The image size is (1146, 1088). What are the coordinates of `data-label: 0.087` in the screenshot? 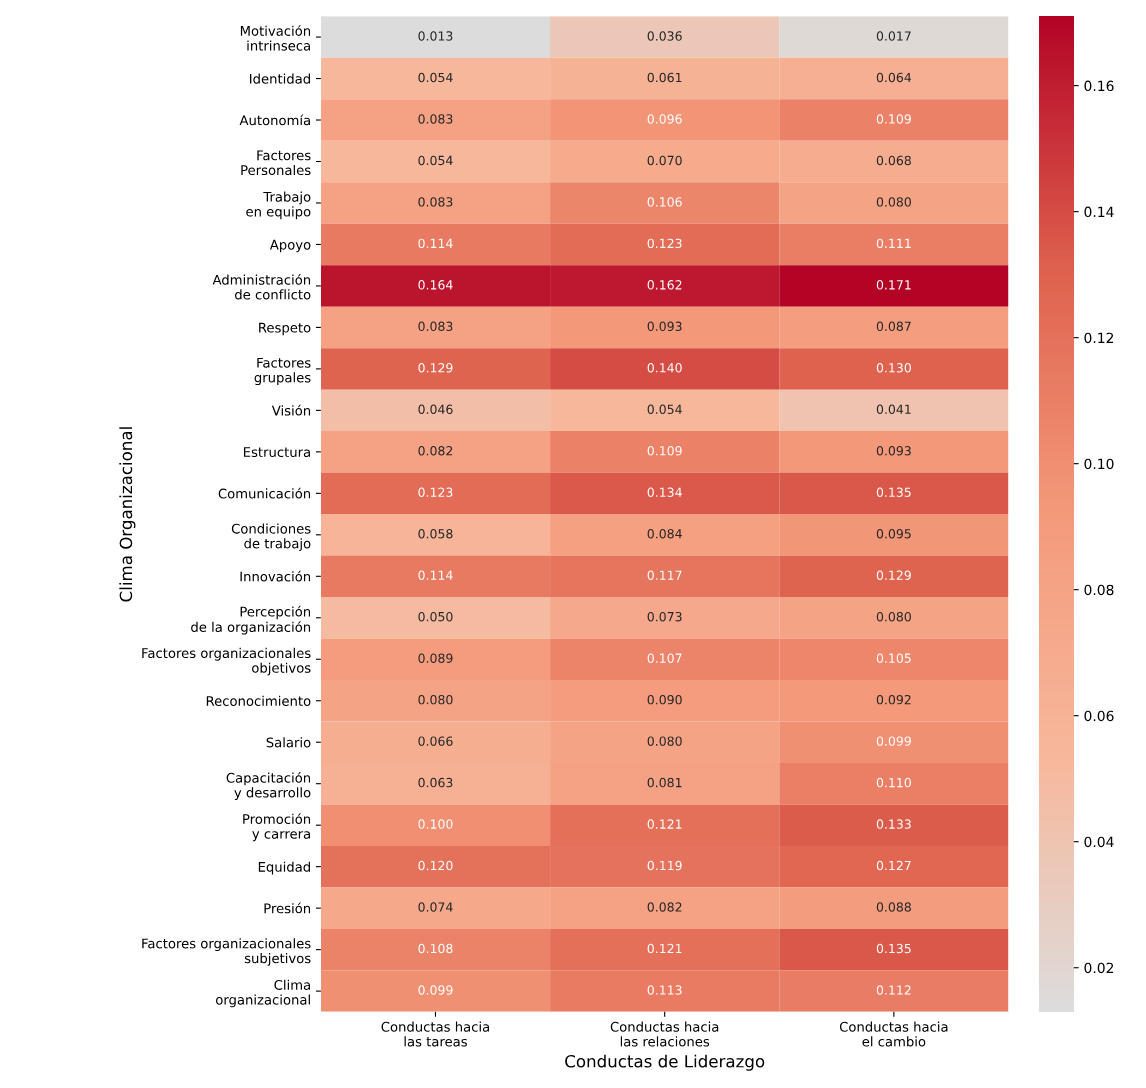 It's located at (893, 326).